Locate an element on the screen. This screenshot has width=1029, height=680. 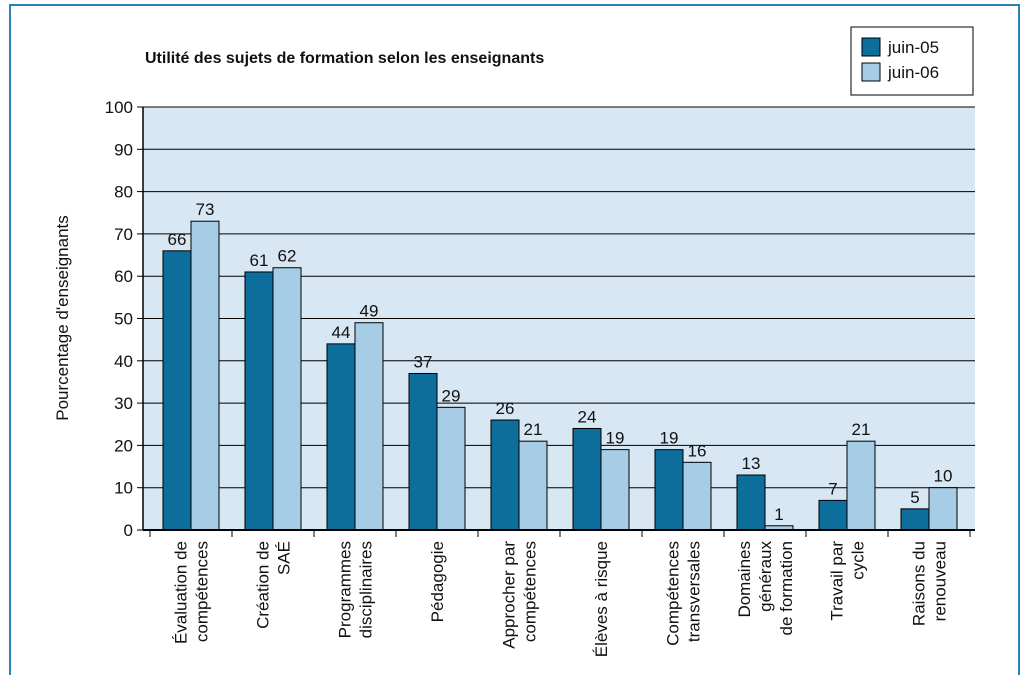
x-tick-label: Raisons du renouveau is located at coordinates (930, 583).